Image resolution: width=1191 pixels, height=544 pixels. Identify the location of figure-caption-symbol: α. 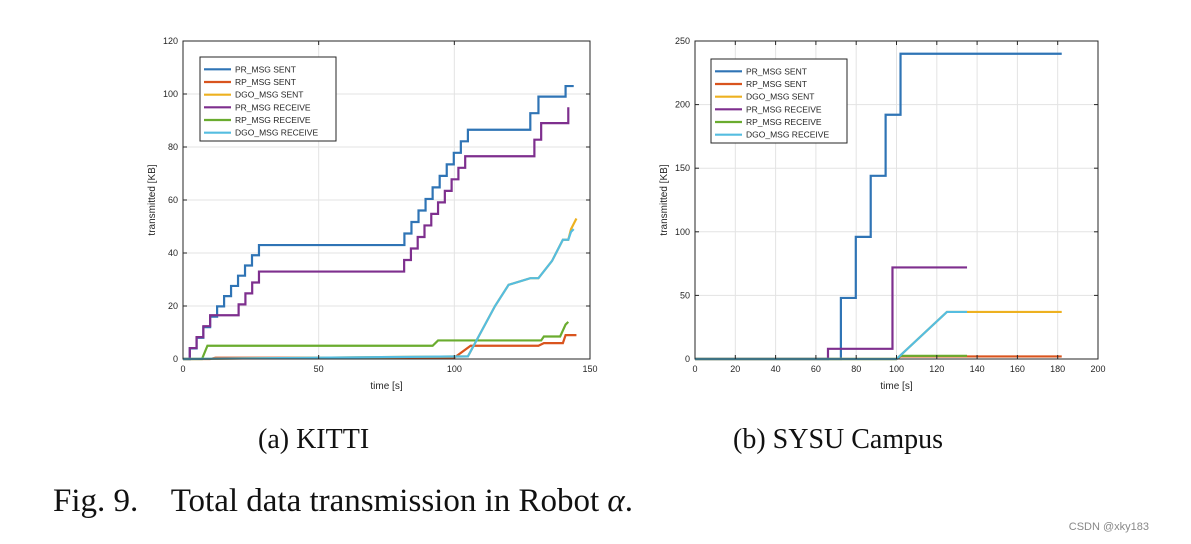
(616, 501).